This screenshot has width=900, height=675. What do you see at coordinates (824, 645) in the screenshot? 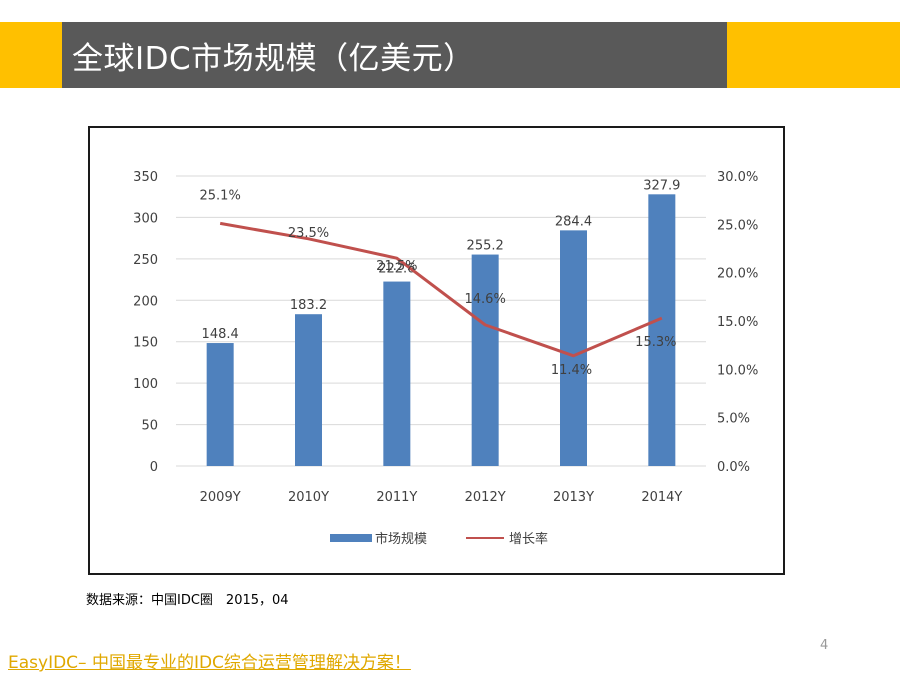
I see `page-number: 4` at bounding box center [824, 645].